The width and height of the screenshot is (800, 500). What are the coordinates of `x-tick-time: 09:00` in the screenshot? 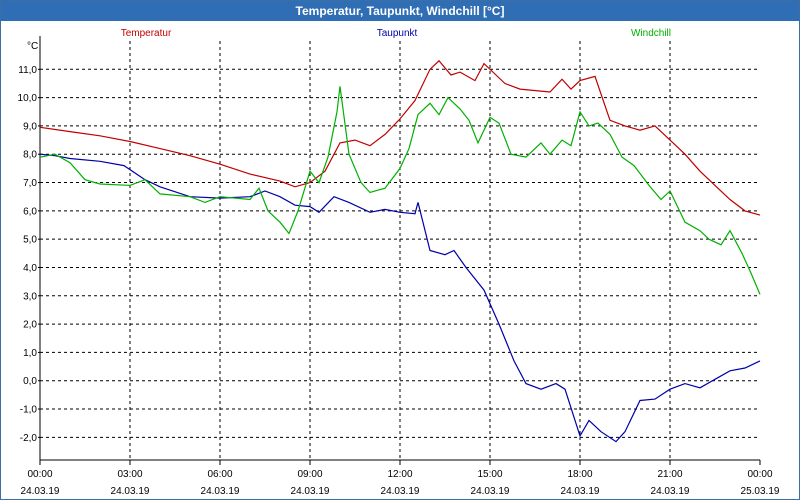 It's located at (309, 474).